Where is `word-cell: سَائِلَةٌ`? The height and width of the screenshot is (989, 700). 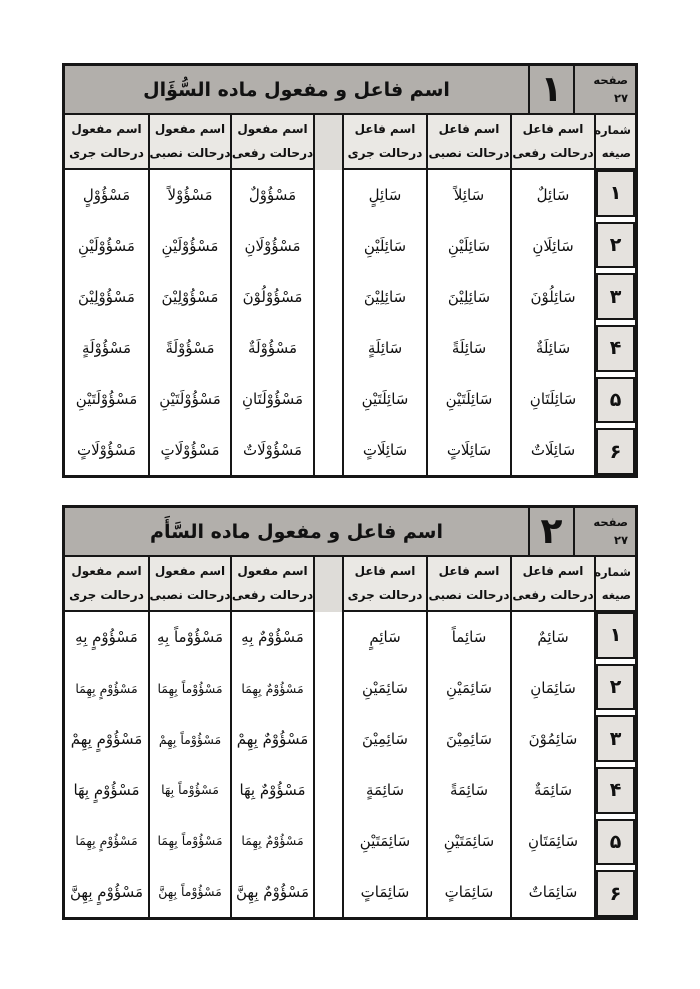
word-cell: سَائِلَةٌ is located at coordinates (553, 347).